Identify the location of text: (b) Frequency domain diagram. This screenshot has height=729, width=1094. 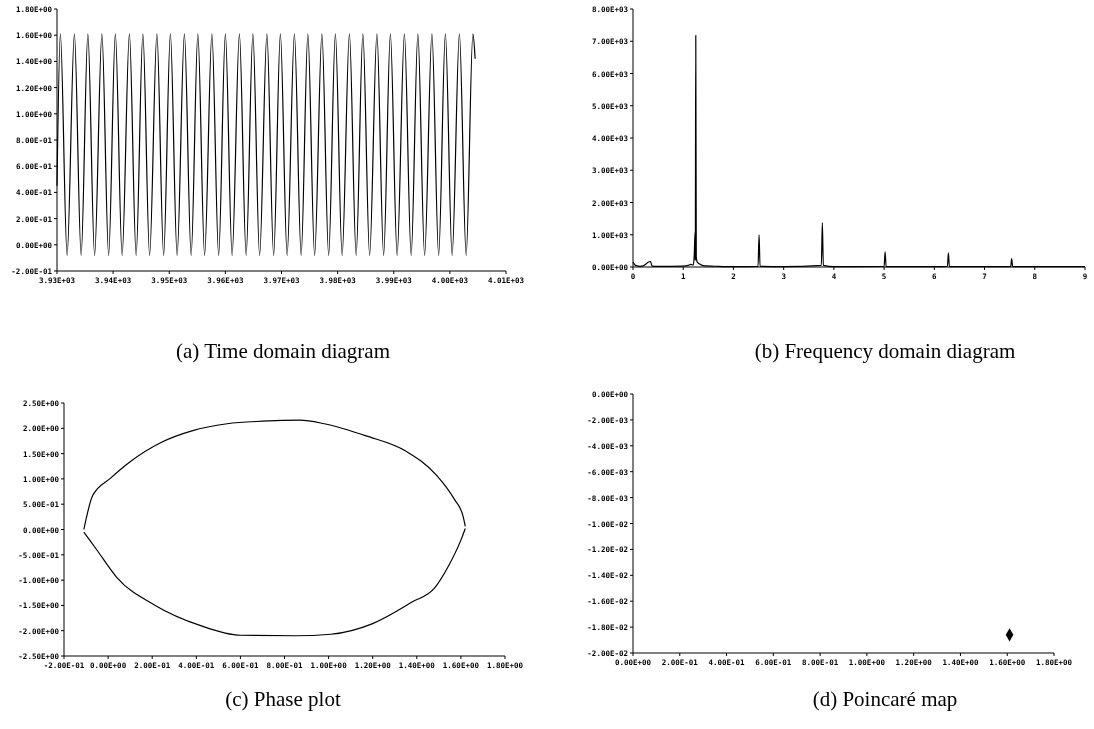
(885, 351).